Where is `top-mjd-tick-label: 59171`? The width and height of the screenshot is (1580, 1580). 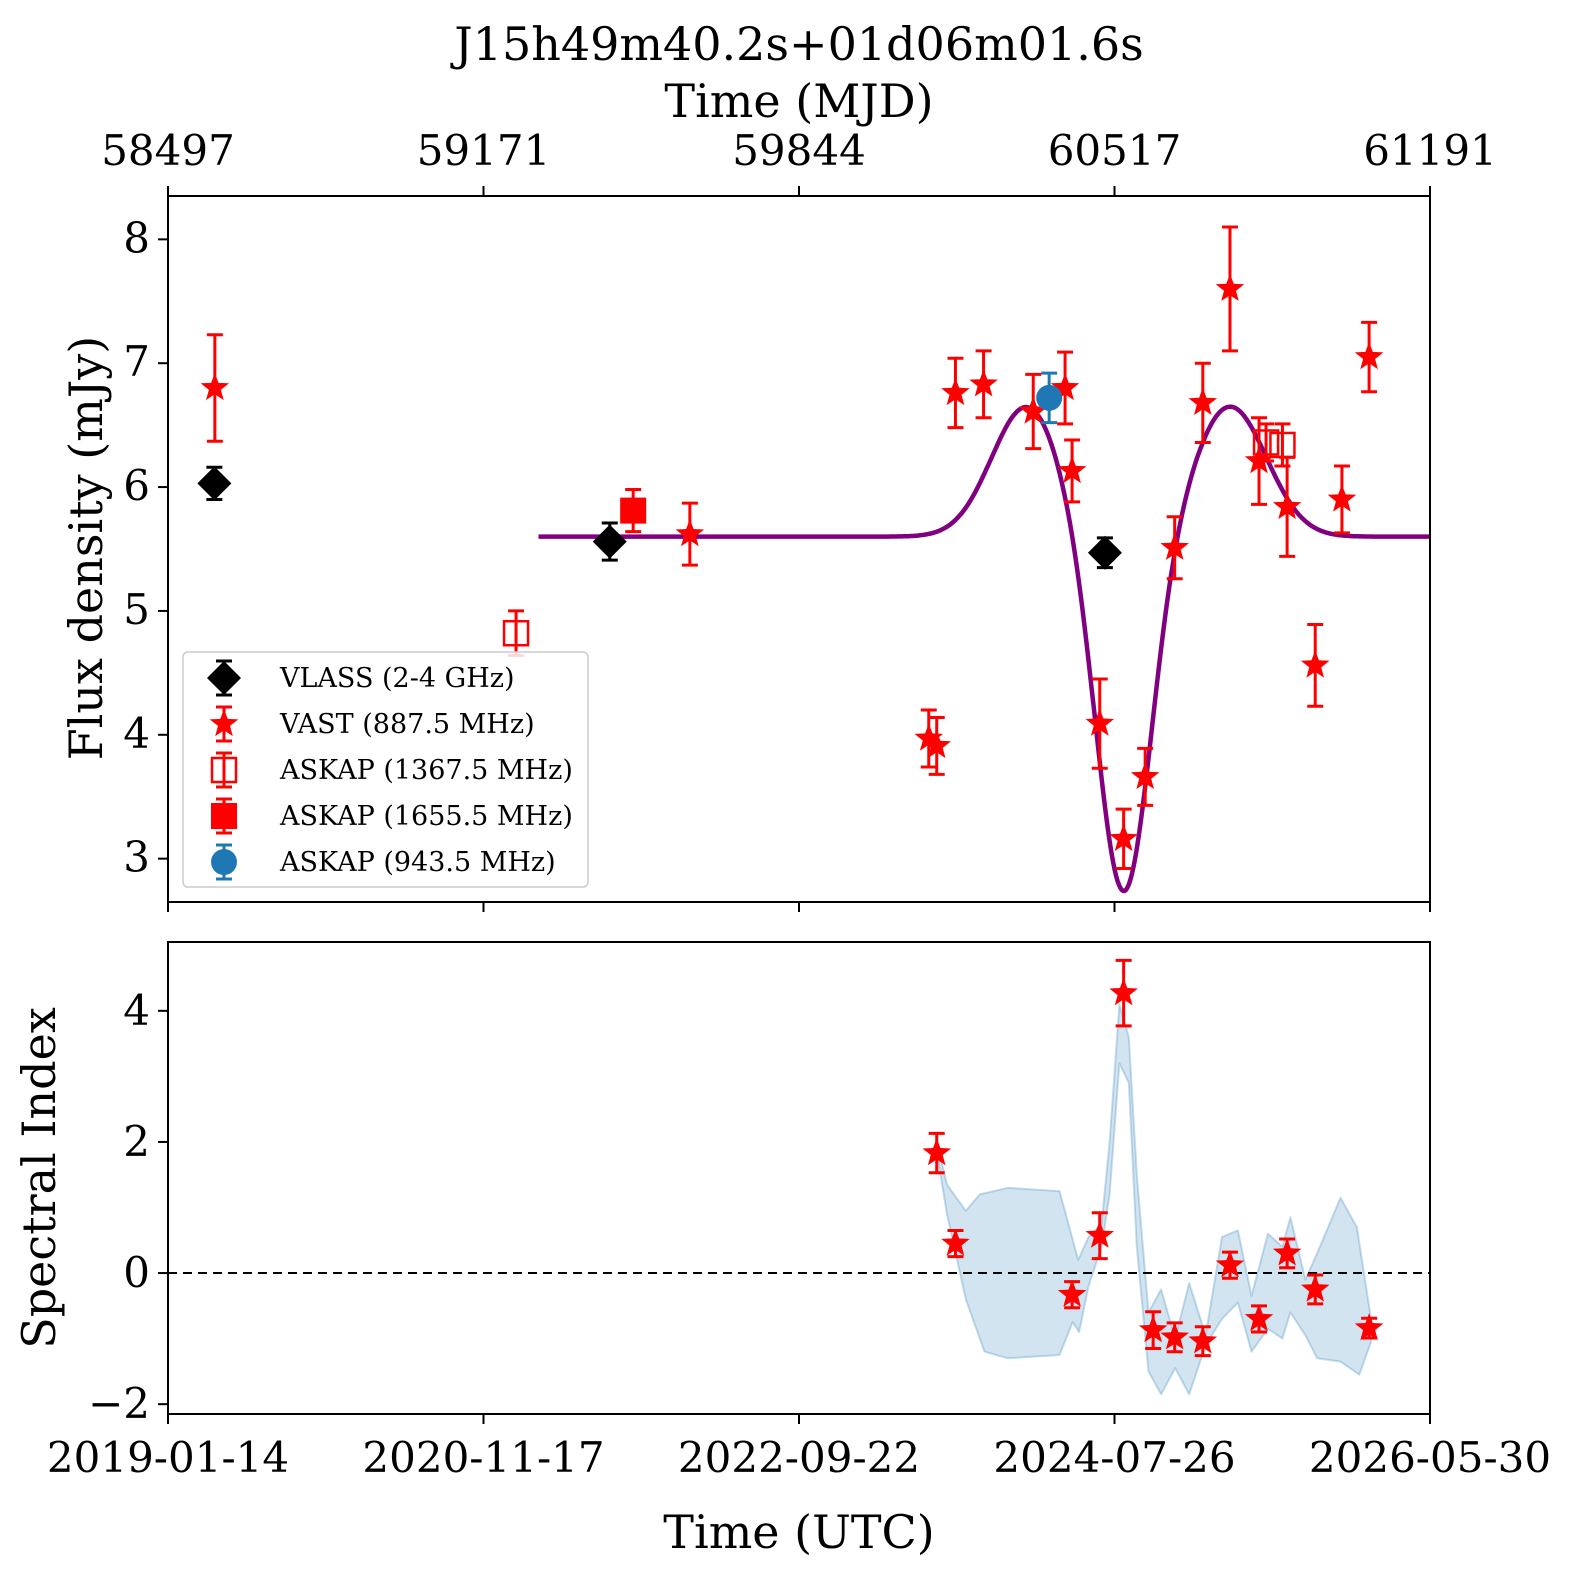 top-mjd-tick-label: 59171 is located at coordinates (484, 150).